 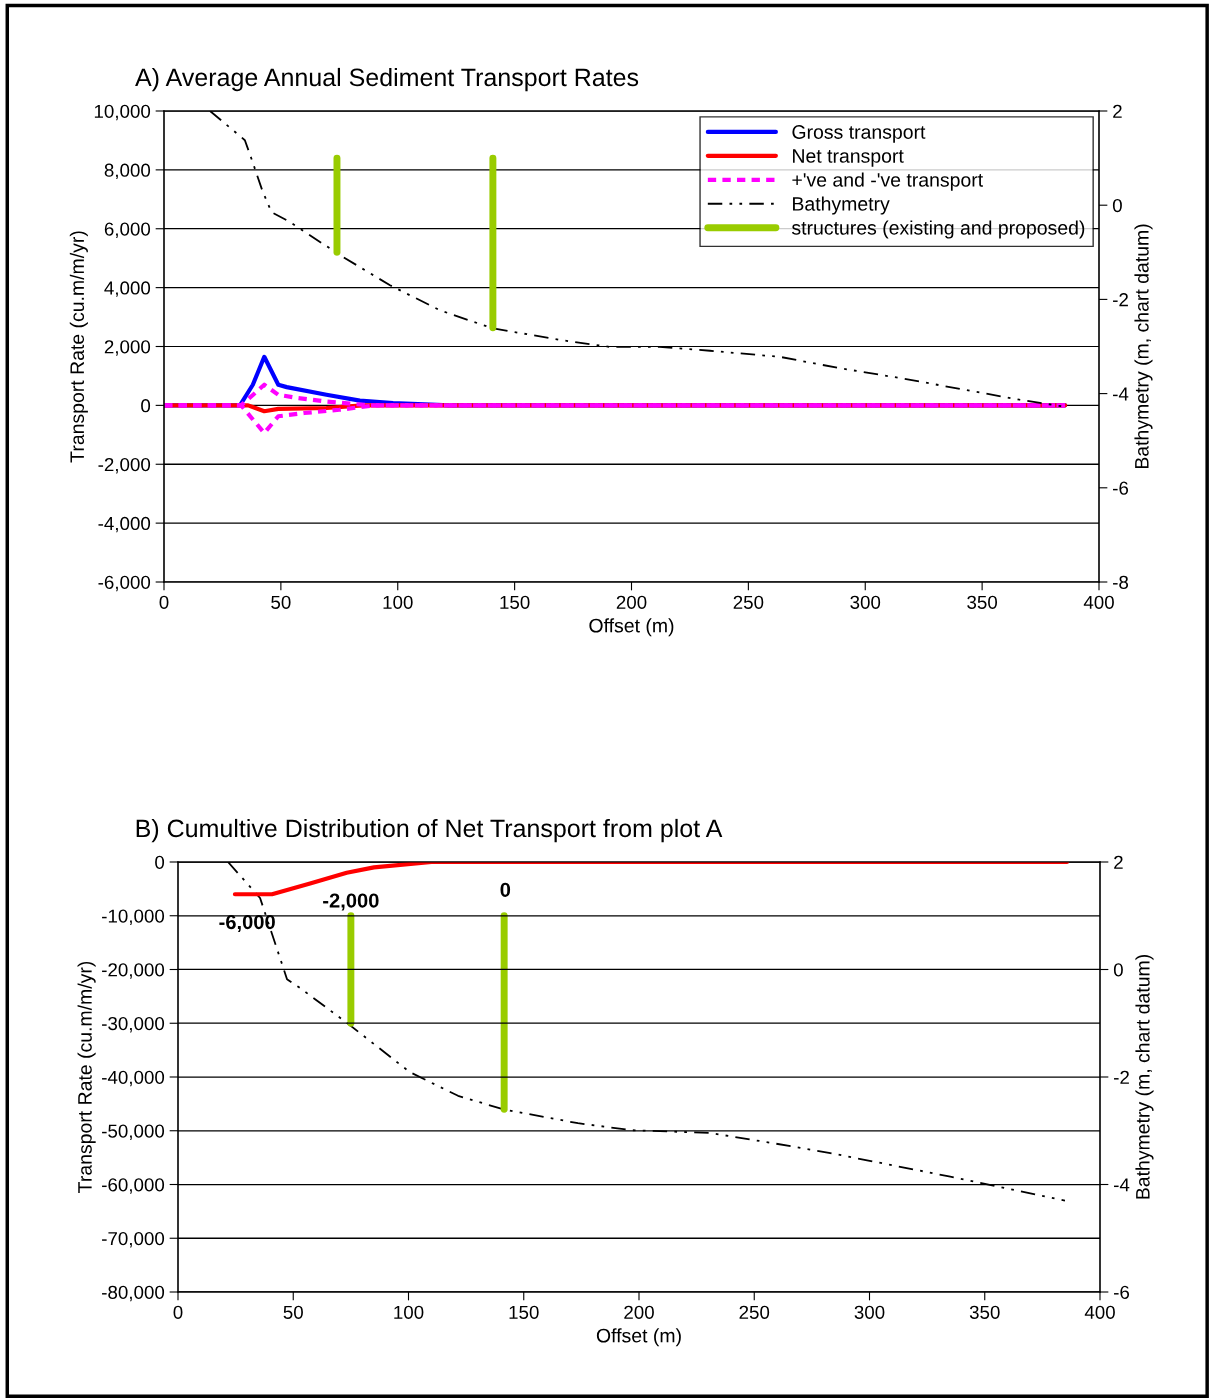 I want to click on y-tick-label: 6,000, so click(x=127, y=230).